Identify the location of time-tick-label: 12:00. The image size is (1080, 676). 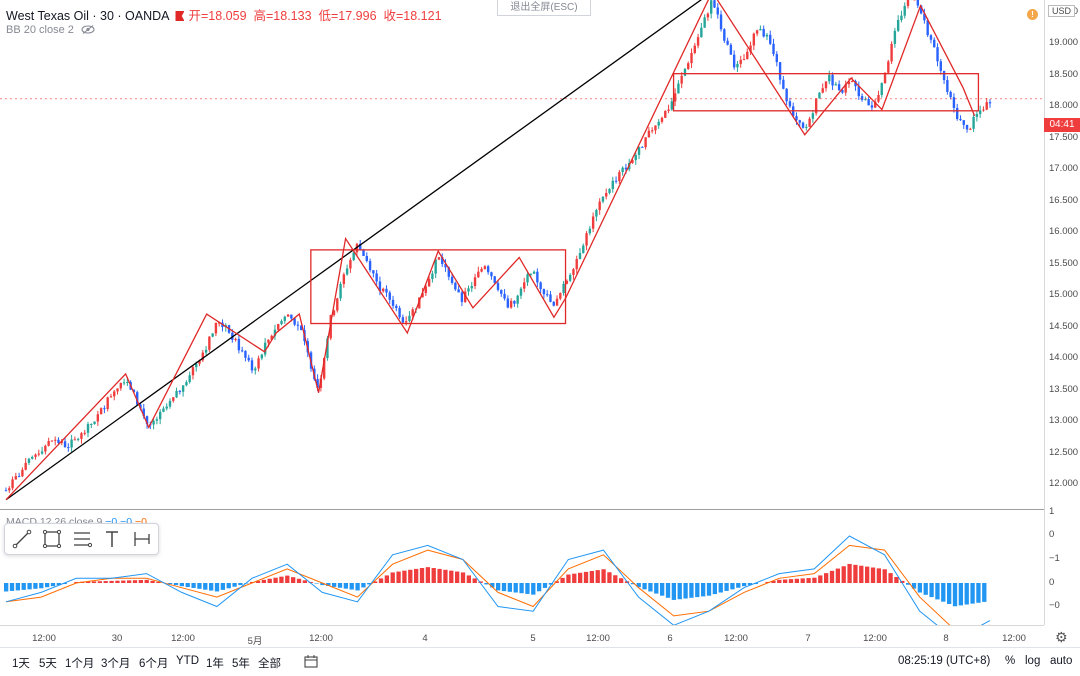
(875, 638).